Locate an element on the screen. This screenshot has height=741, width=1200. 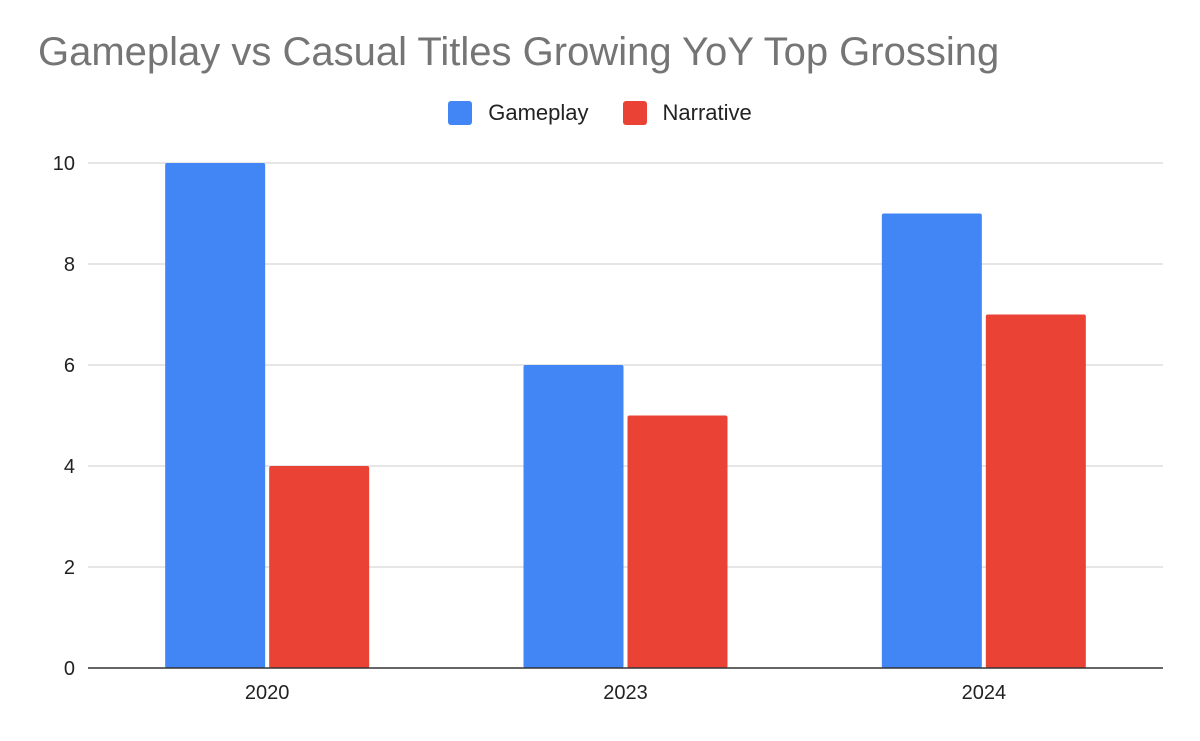
legend-item-gameplay: Gameplay is located at coordinates (518, 113).